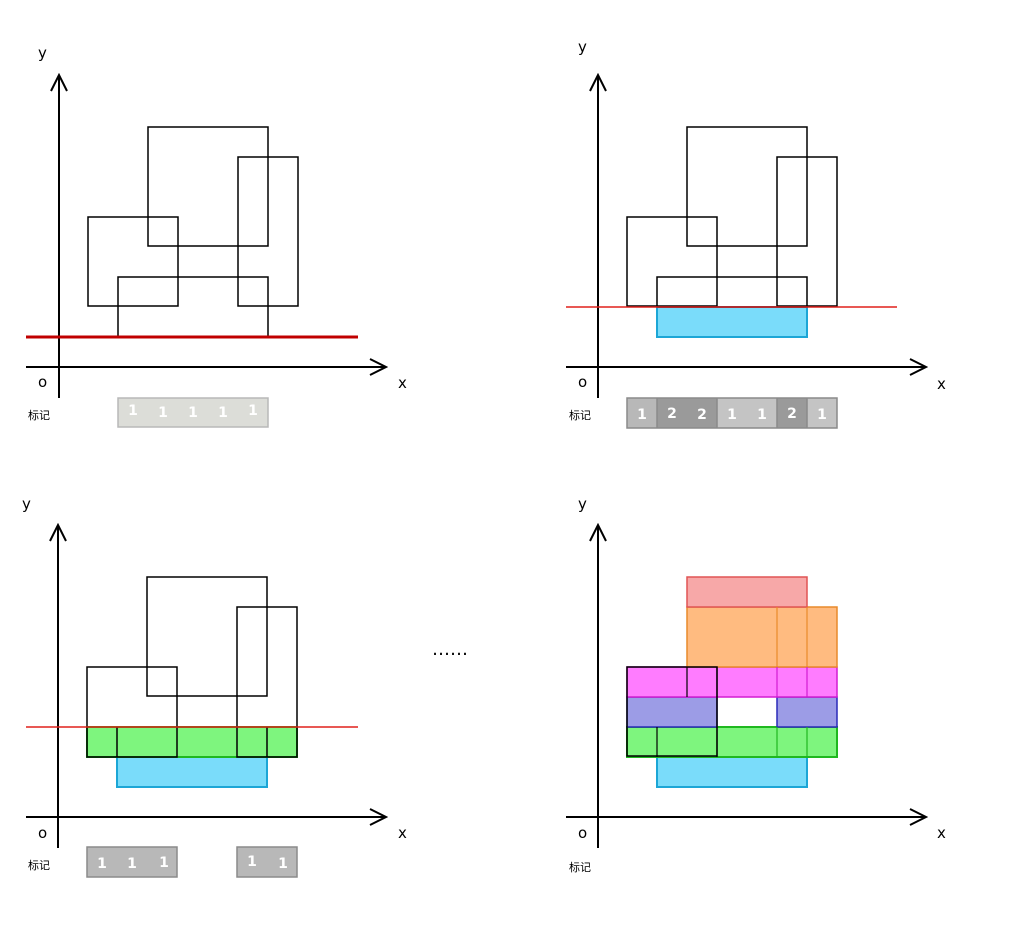 This screenshot has height=939, width=1021. I want to click on mark-bar-outline, so click(732, 413).